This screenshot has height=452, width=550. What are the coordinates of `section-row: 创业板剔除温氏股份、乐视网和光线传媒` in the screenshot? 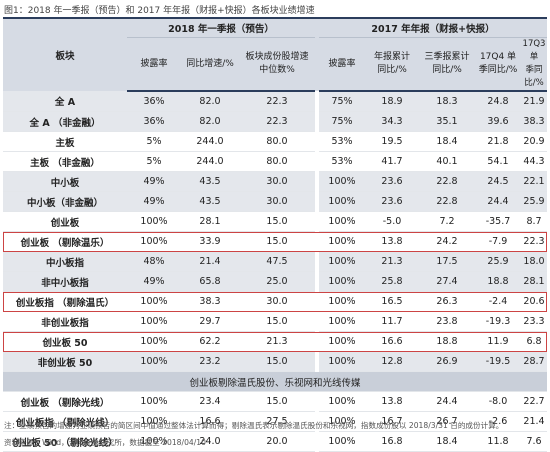 It's located at (275, 381).